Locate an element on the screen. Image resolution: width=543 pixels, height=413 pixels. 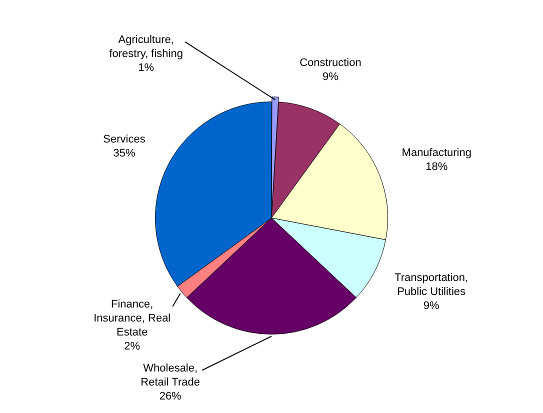
data-label: 18% is located at coordinates (437, 167).